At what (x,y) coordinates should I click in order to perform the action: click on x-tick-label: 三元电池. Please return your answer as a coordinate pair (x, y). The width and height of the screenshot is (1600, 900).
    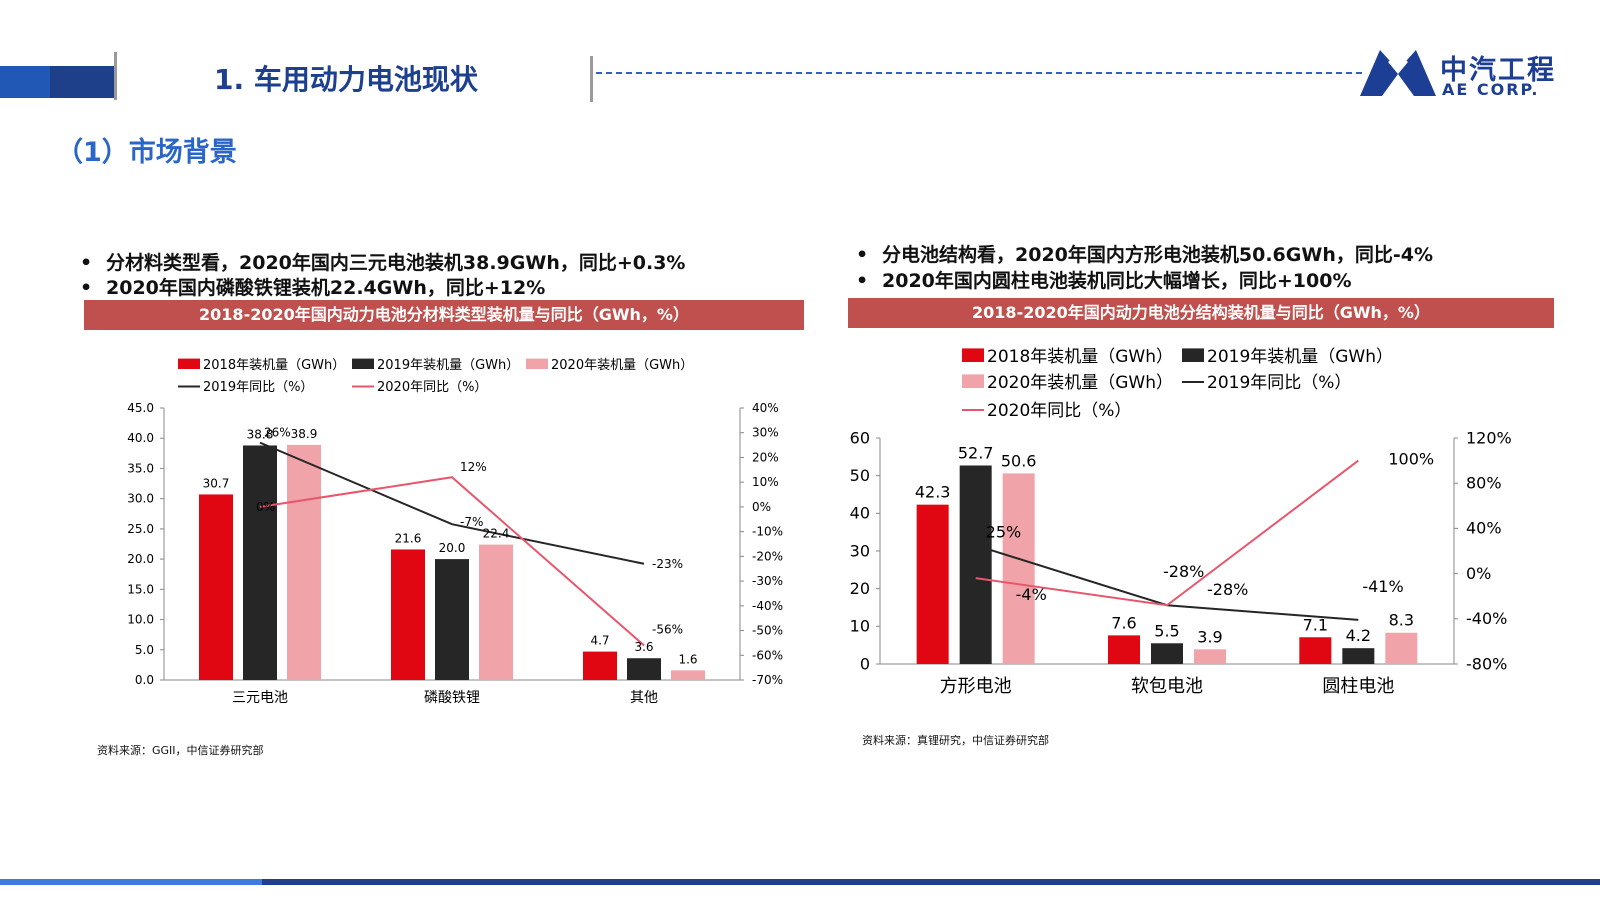
    Looking at the image, I should click on (260, 698).